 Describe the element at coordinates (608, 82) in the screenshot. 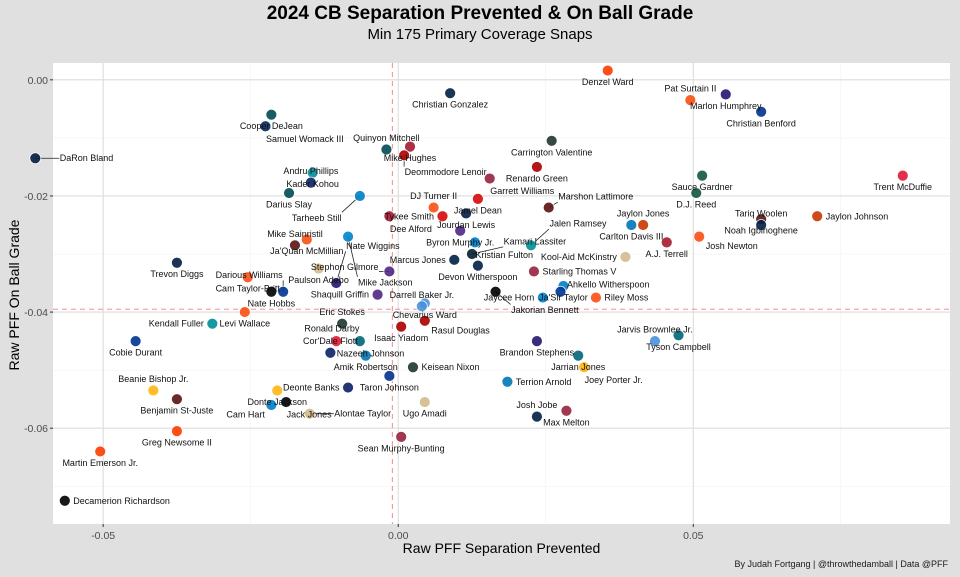

I see `point-label: Denzel Ward` at that location.